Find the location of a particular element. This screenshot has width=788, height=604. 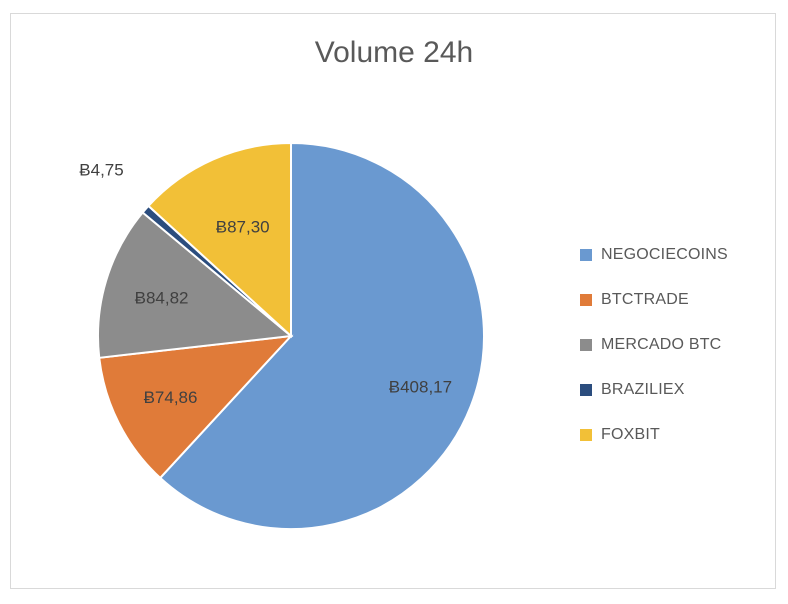

data-label-btctrade: Ƀ74,86 is located at coordinates (171, 397).